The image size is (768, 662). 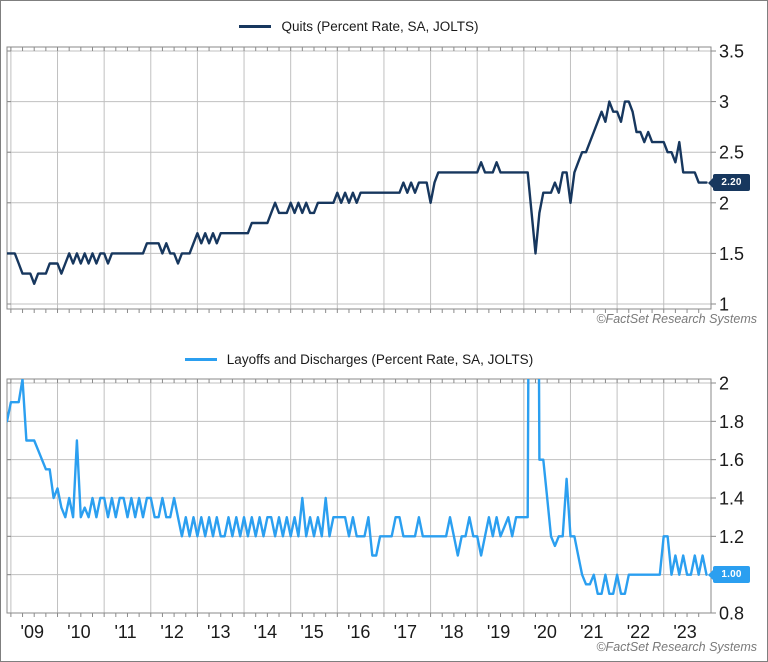 I want to click on axis-tick-label: 0.8, so click(x=731, y=614).